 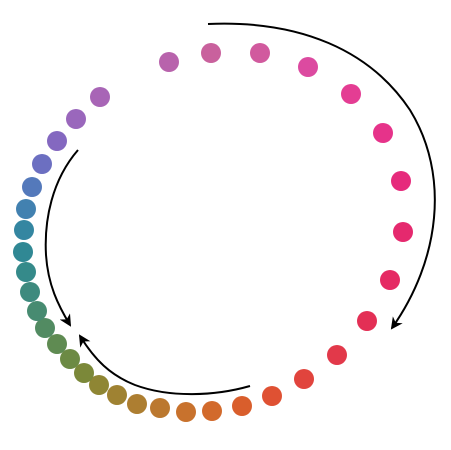 I want to click on arrow-bottom-left, so click(x=164, y=365).